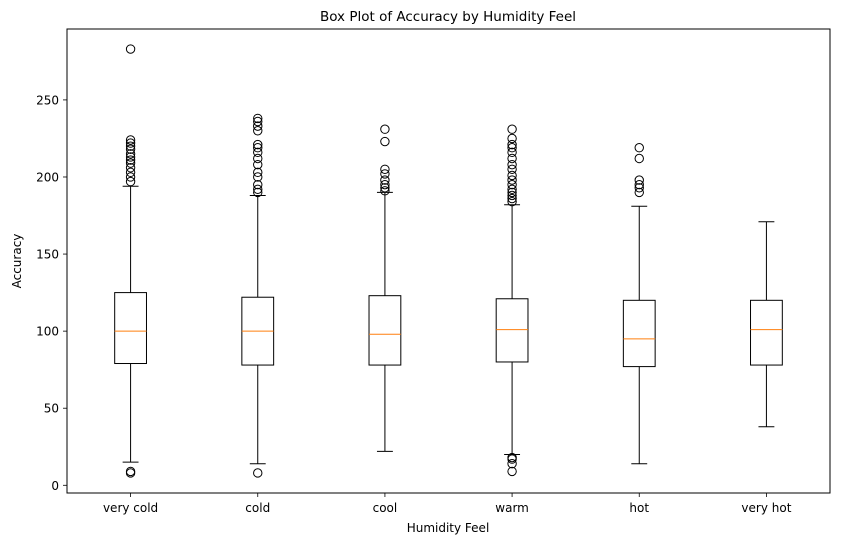  What do you see at coordinates (51, 293) in the screenshot?
I see `y-axis: 0 50 100 150 200 250` at bounding box center [51, 293].